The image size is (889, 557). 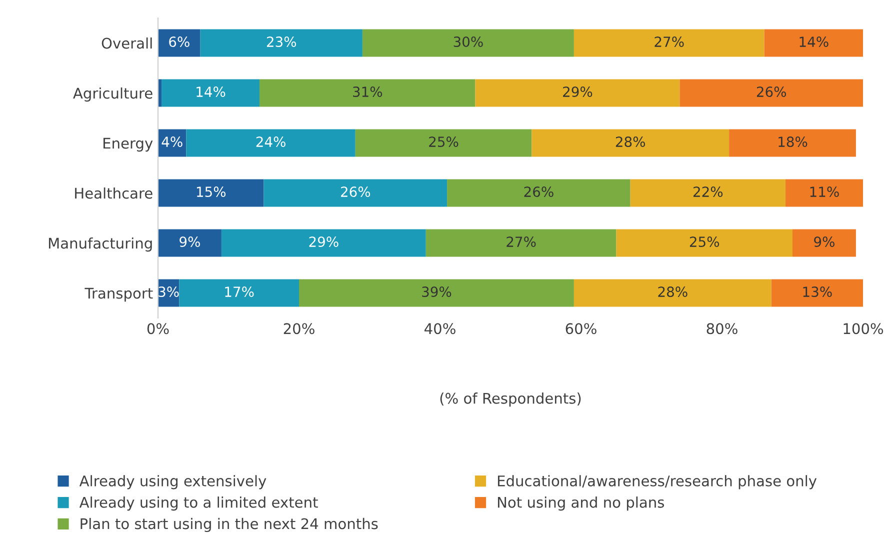 What do you see at coordinates (581, 503) in the screenshot?
I see `legend-label: Not using and no plans` at bounding box center [581, 503].